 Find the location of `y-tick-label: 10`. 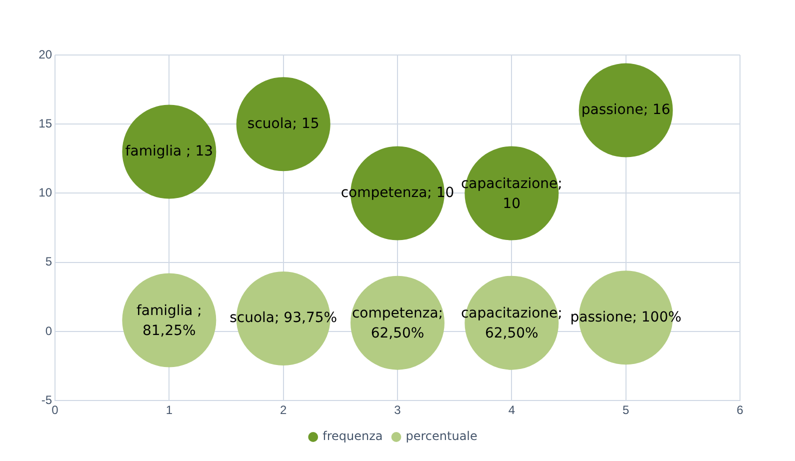

y-tick-label: 10 is located at coordinates (45, 193).